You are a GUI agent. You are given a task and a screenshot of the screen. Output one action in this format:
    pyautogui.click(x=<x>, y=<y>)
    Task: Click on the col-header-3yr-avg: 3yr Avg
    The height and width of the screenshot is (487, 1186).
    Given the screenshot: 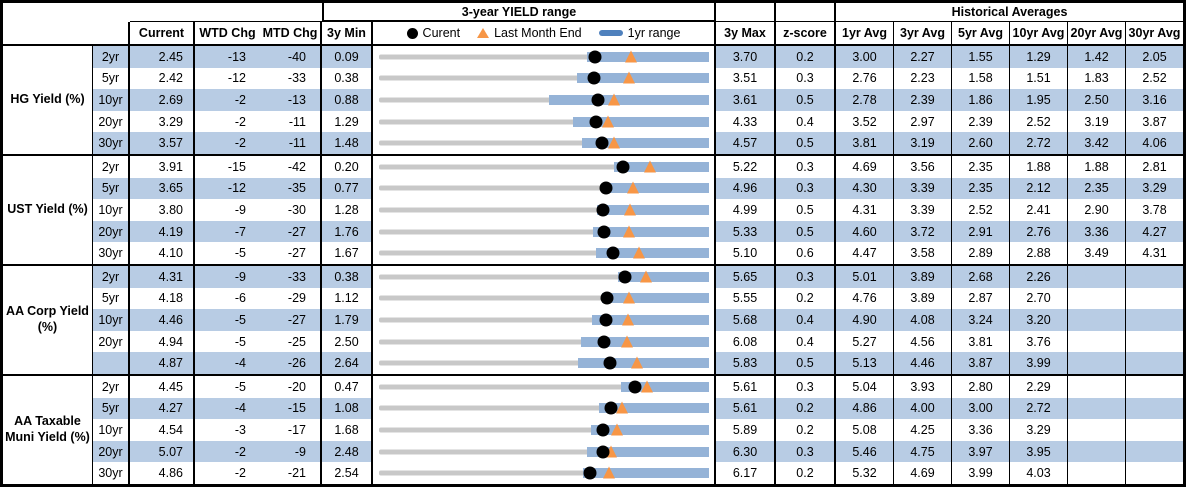 What is the action you would take?
    pyautogui.click(x=923, y=33)
    